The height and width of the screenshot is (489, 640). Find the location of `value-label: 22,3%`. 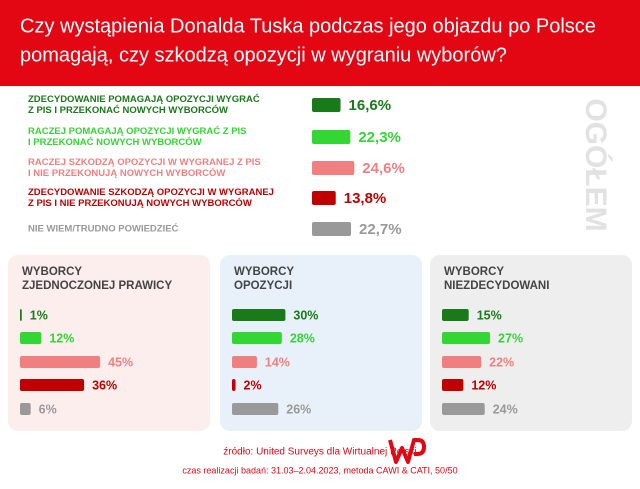

value-label: 22,3% is located at coordinates (379, 137).